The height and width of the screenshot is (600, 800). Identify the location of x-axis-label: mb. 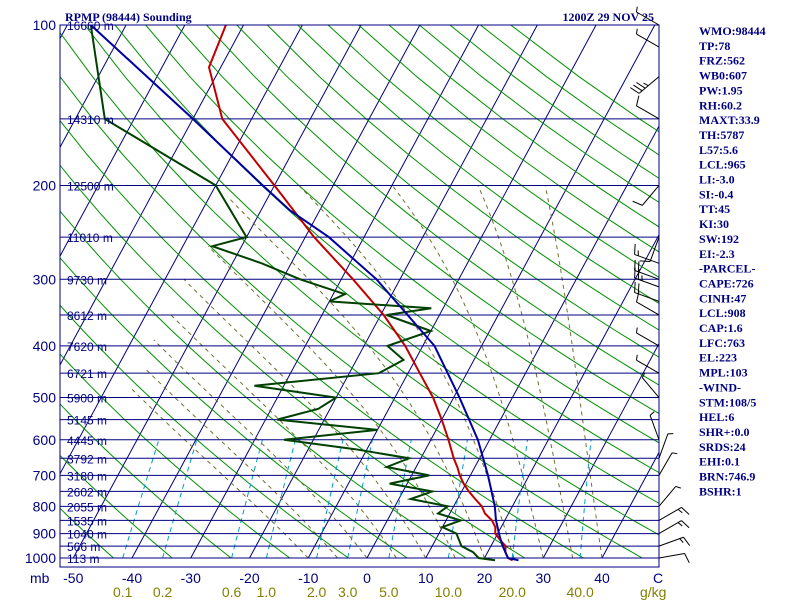
(40, 578).